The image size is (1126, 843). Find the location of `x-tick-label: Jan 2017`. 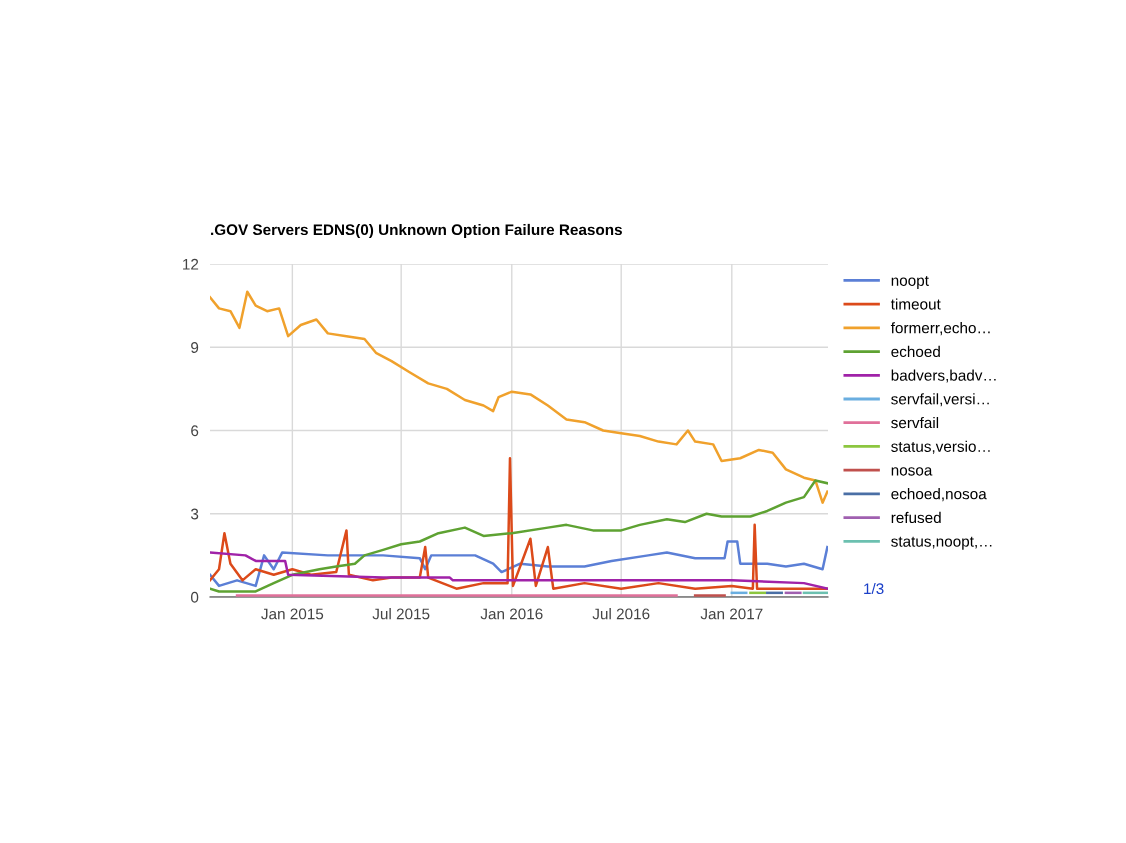

x-tick-label: Jan 2017 is located at coordinates (731, 614).